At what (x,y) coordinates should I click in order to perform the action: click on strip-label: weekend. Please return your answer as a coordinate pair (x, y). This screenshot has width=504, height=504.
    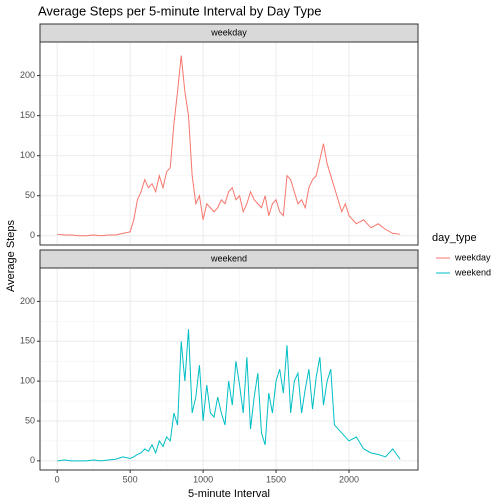
    Looking at the image, I should click on (228, 258).